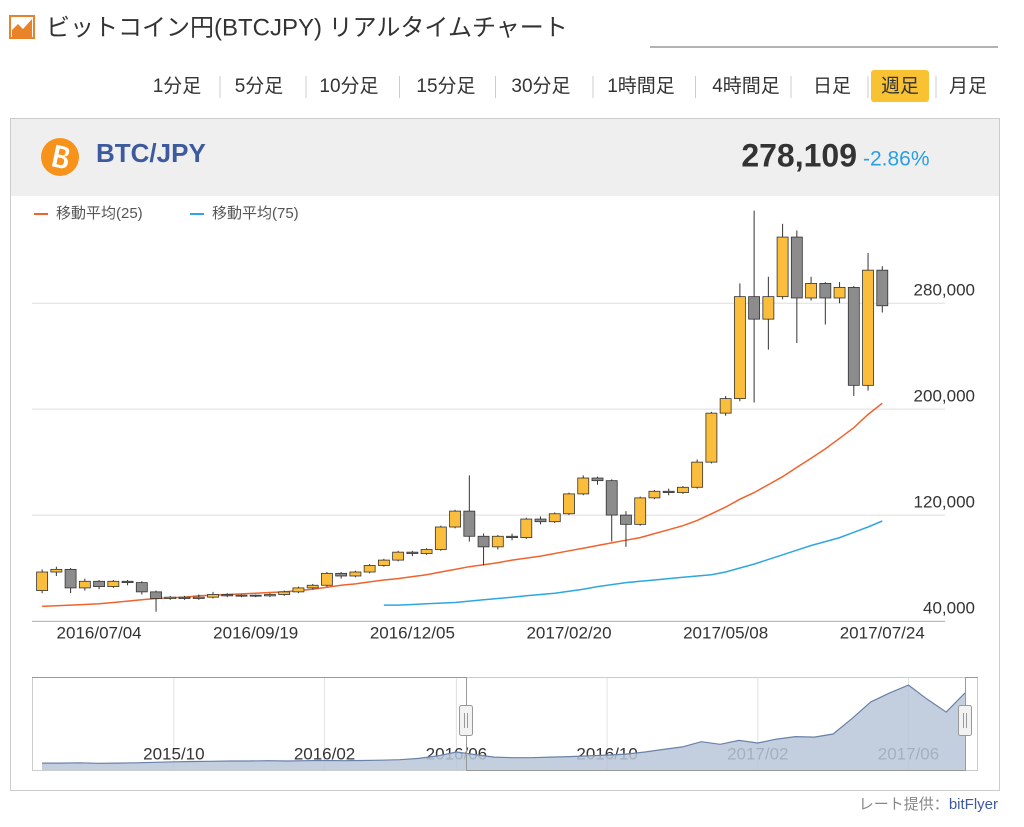 The width and height of the screenshot is (1024, 827). Describe the element at coordinates (22, 27) in the screenshot. I see `title-icon` at that location.